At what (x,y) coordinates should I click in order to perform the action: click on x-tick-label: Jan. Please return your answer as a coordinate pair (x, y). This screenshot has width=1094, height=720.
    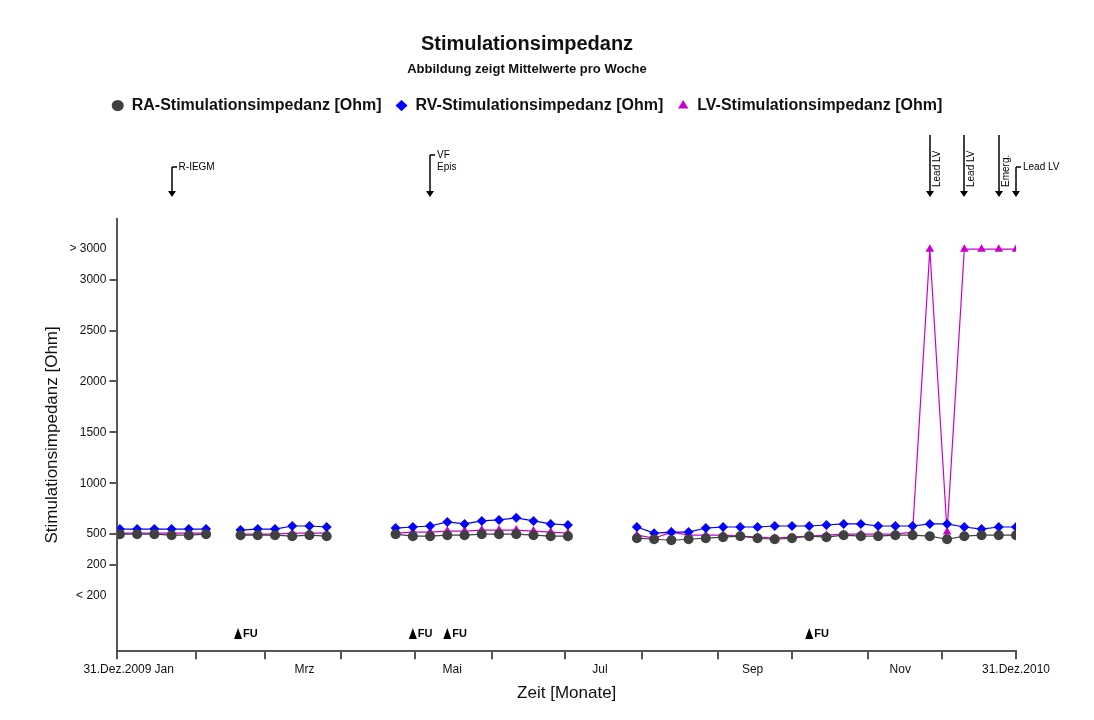
    Looking at the image, I should click on (164, 668).